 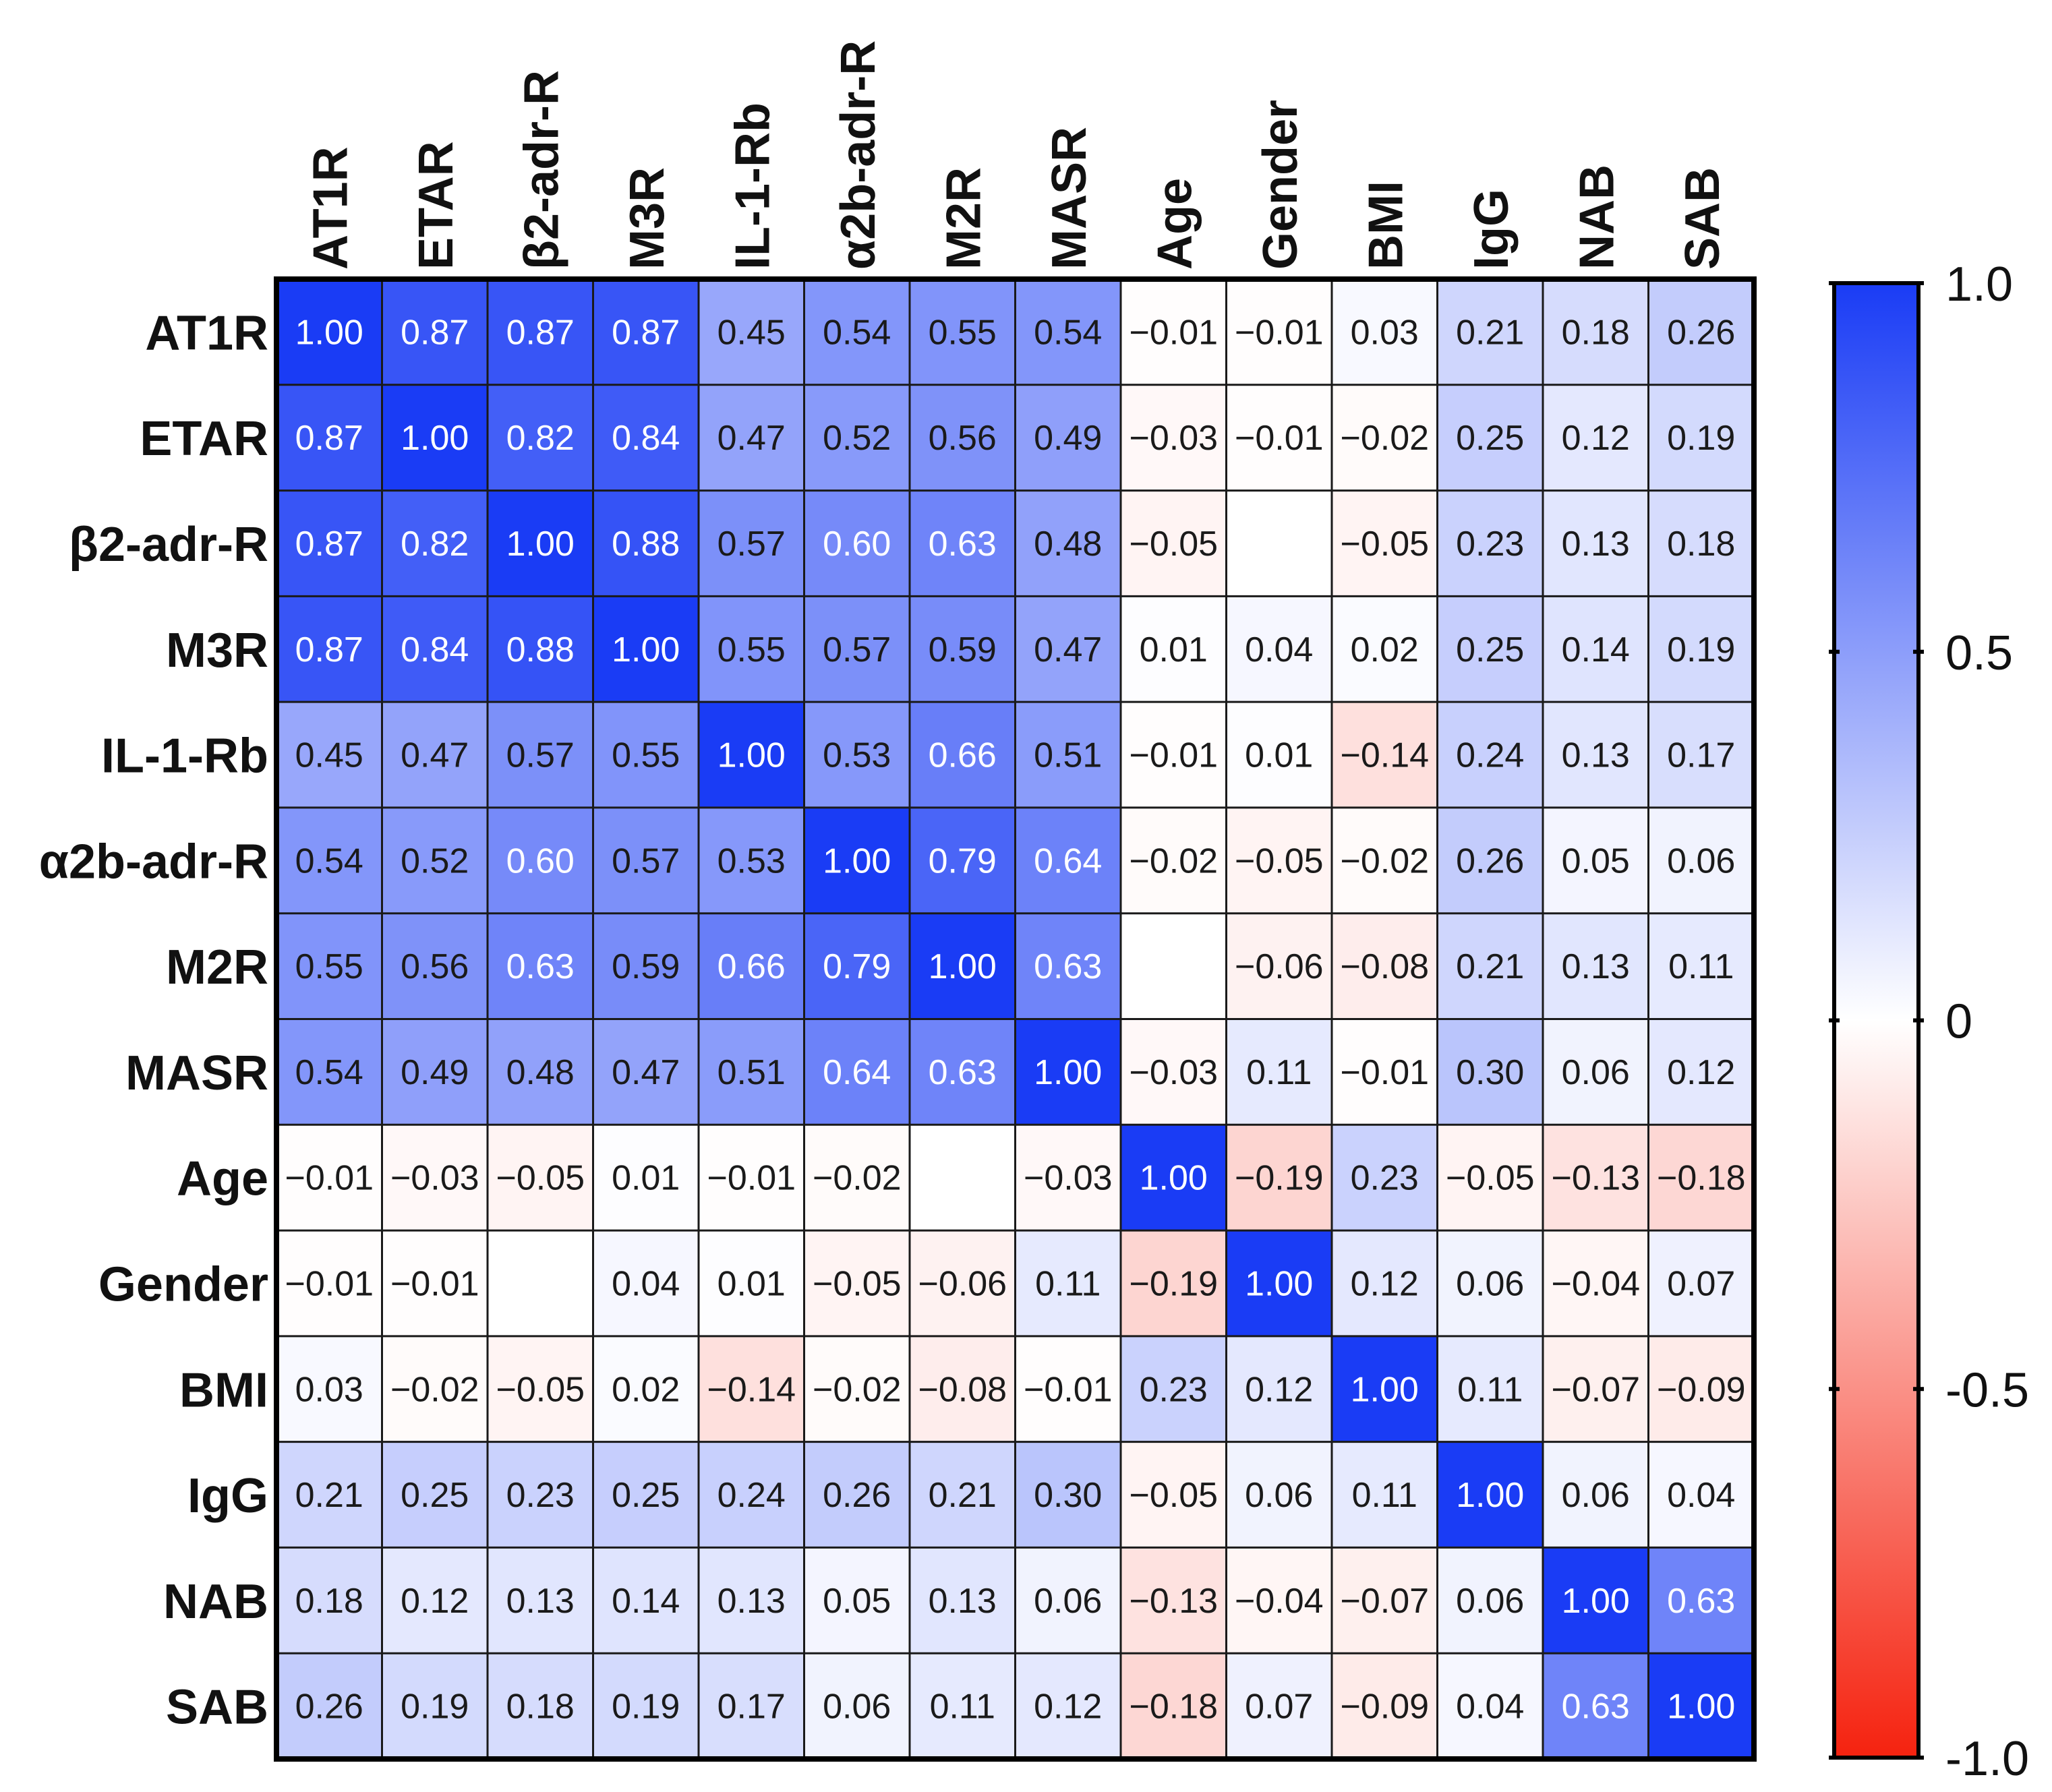 What do you see at coordinates (1596, 438) in the screenshot?
I see `cell-value-label: 0.12` at bounding box center [1596, 438].